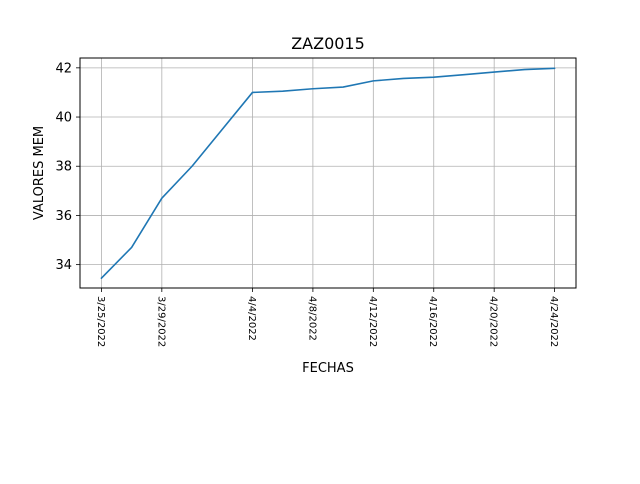  What do you see at coordinates (328, 43) in the screenshot?
I see `chart-title: ZAZ0015` at bounding box center [328, 43].